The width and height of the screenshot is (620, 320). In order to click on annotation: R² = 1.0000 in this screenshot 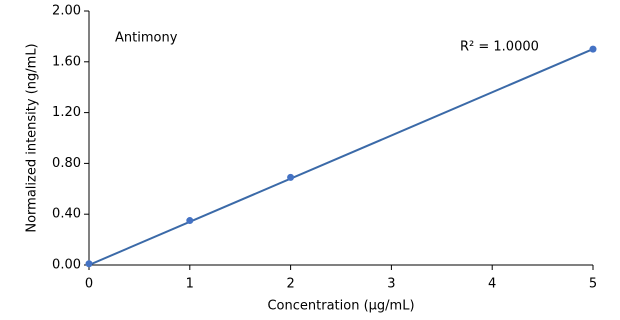, I will do `click(499, 47)`.